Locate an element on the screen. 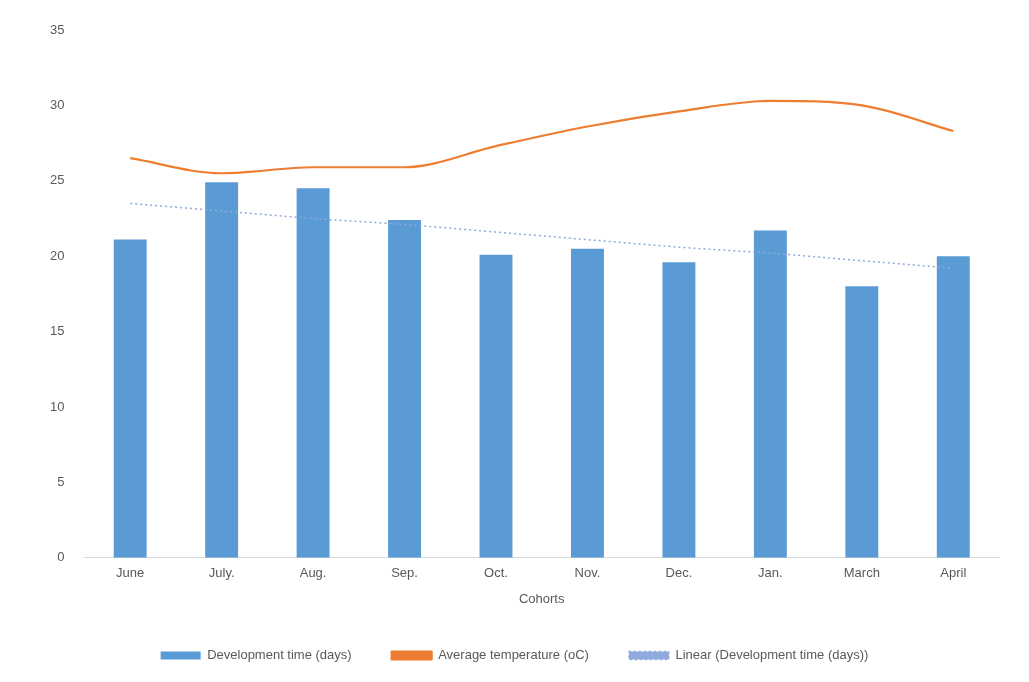 This screenshot has height=682, width=1029. y-tick-label: 25 is located at coordinates (57, 180).